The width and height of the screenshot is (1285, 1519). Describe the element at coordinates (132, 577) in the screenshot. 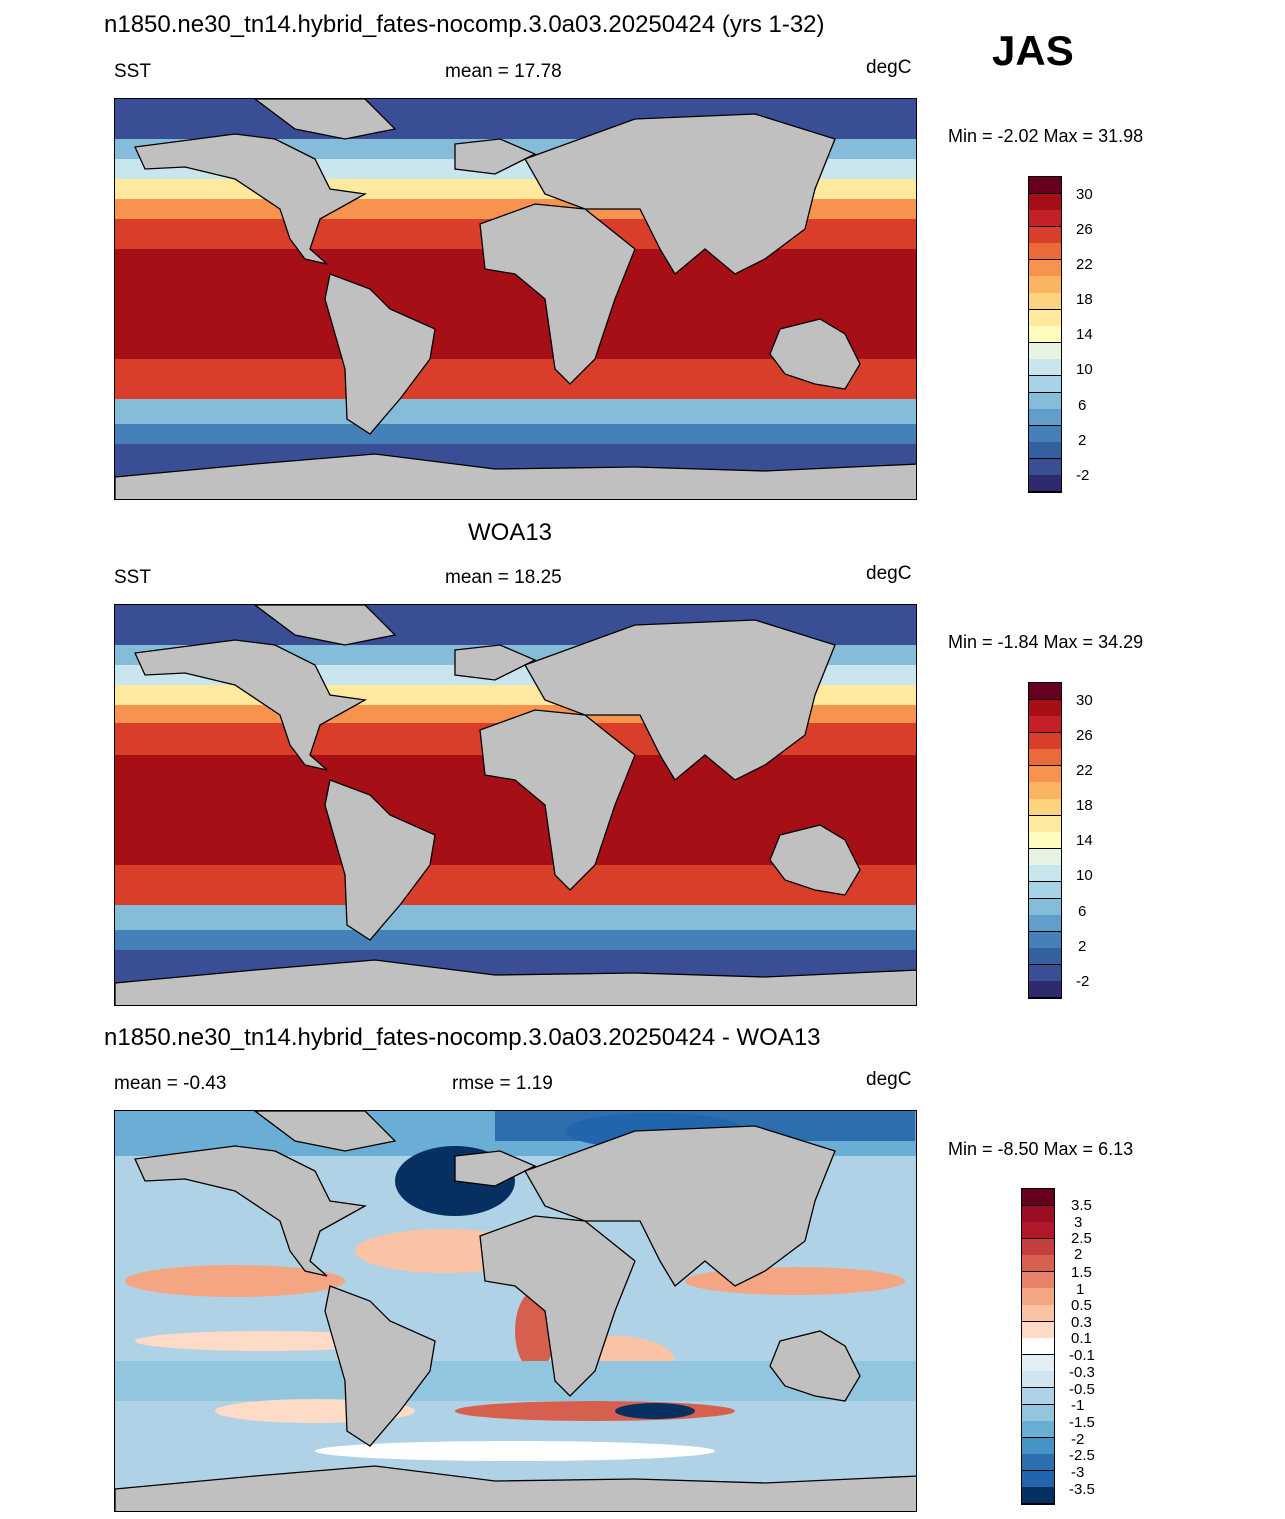

I see `panel2-left-label: SST` at that location.